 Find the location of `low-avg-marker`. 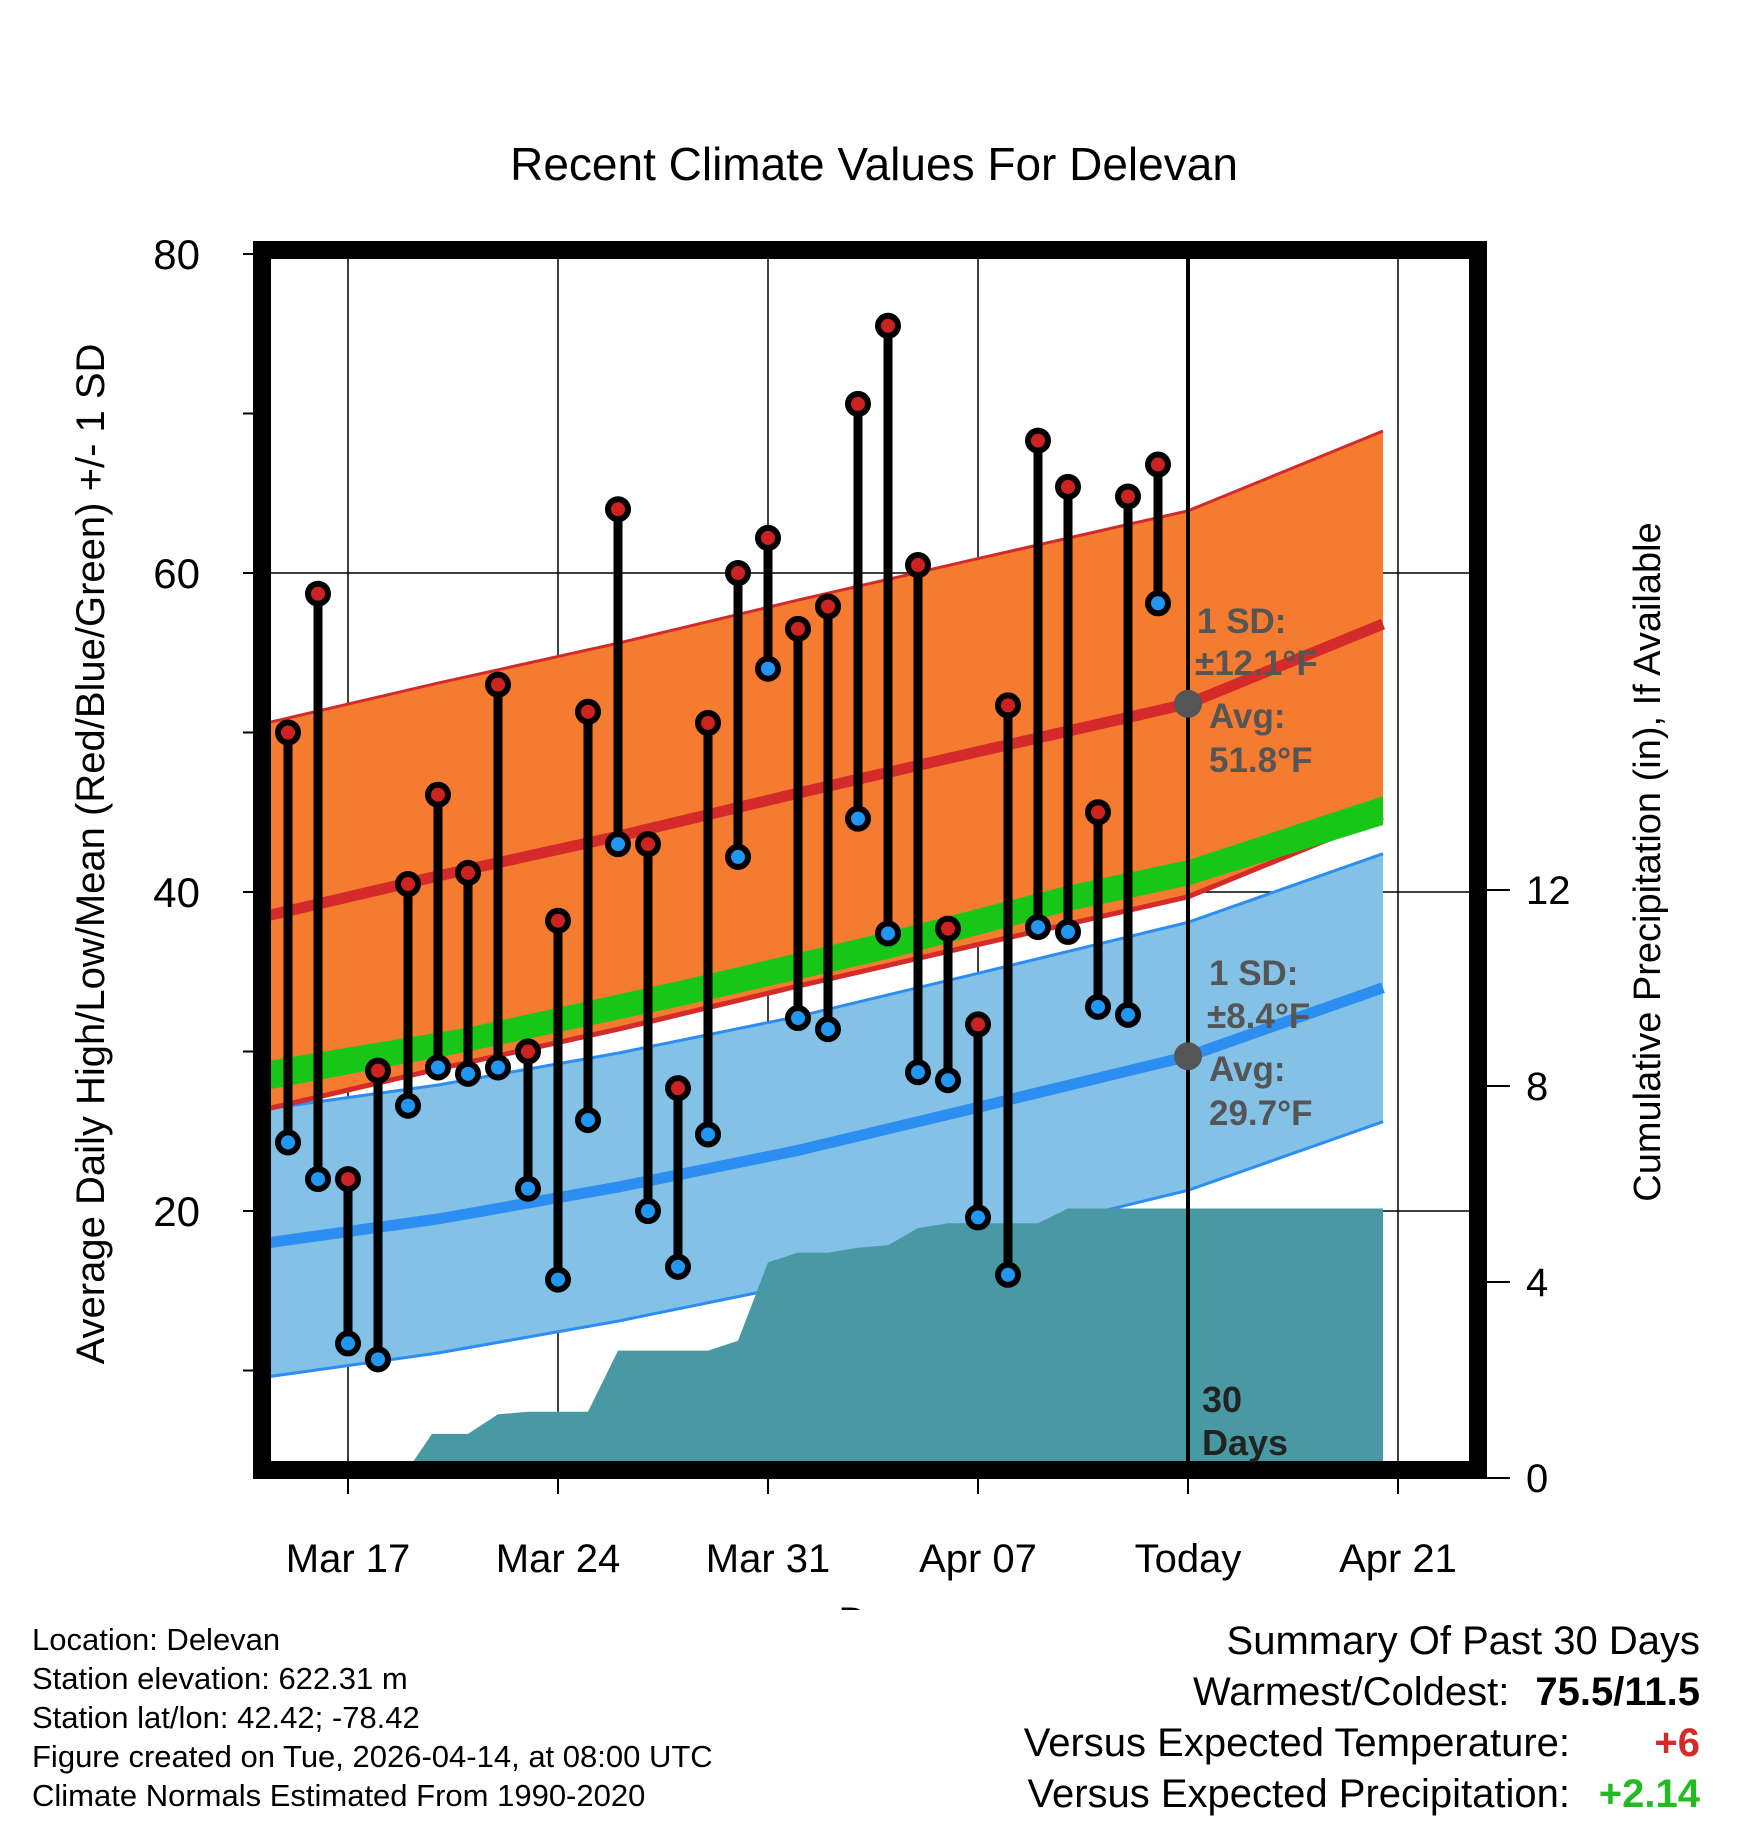

low-avg-marker is located at coordinates (1188, 1056).